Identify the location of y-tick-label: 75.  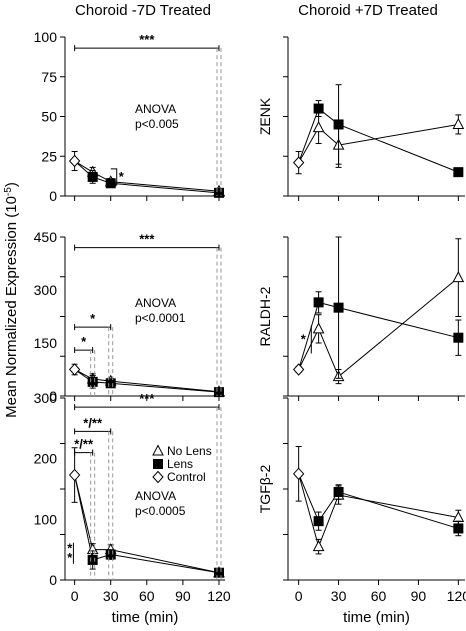
(49, 77).